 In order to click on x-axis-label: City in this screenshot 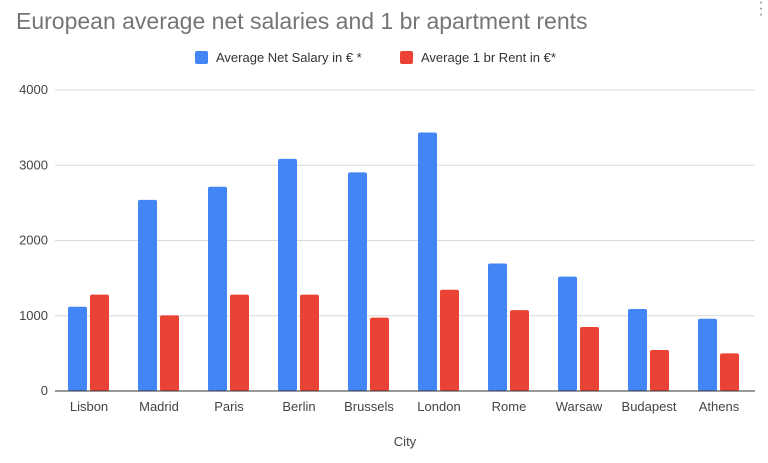, I will do `click(405, 441)`.